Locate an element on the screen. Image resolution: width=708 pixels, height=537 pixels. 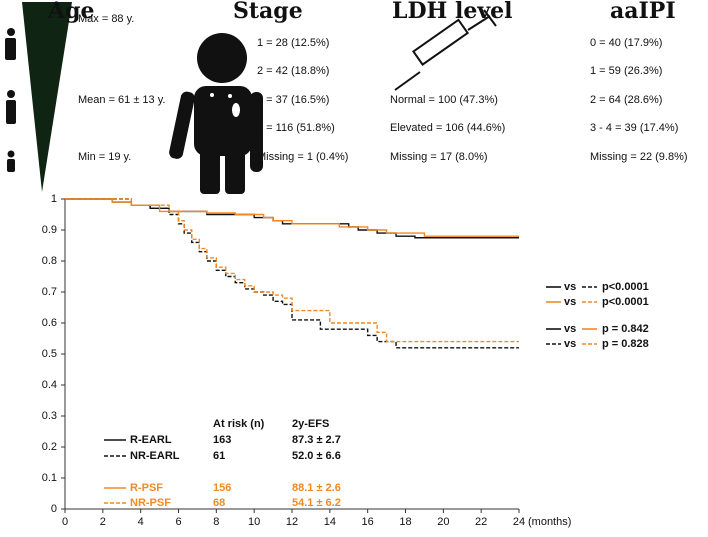
stage-line: Missing = 1 (0.4%) is located at coordinates (302, 157).